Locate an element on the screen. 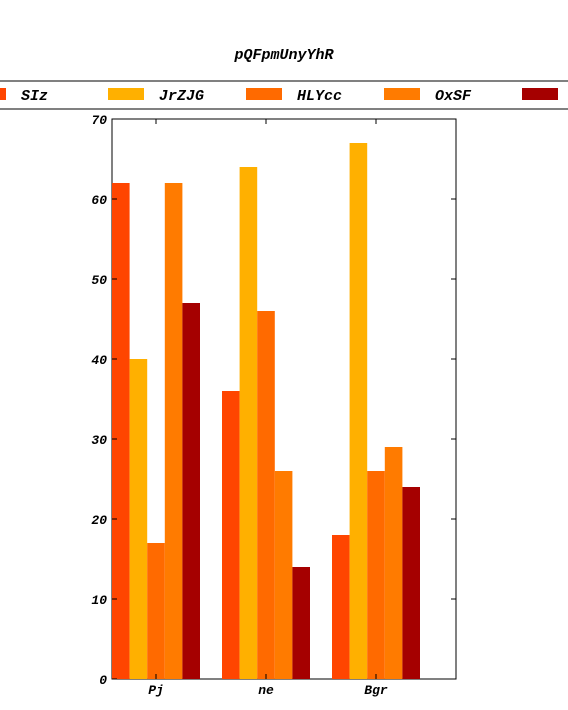  x-tick-label: Pj is located at coordinates (156, 690).